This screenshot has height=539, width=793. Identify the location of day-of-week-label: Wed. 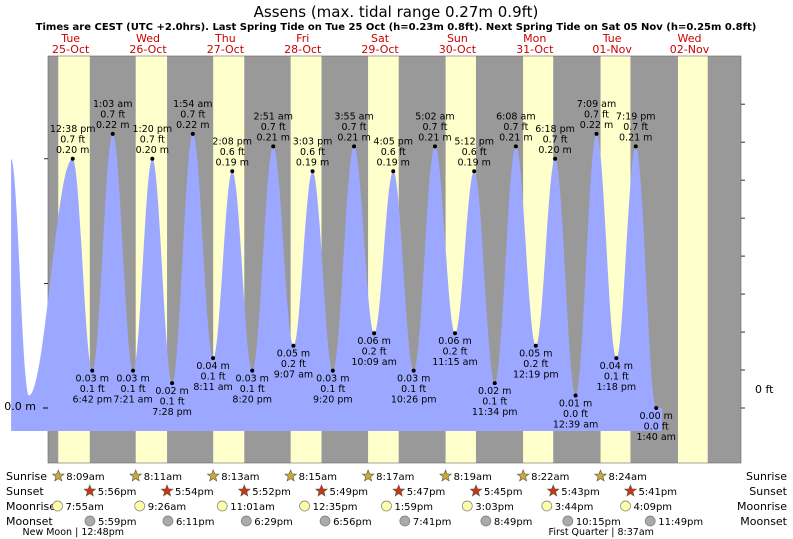
(148, 38).